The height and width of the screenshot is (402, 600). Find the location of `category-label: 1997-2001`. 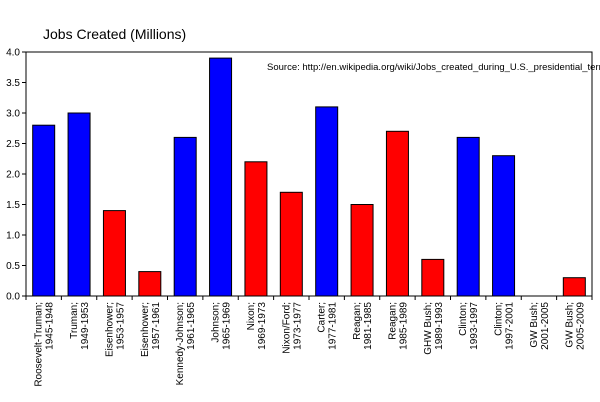

category-label: 1997-2001 is located at coordinates (510, 326).